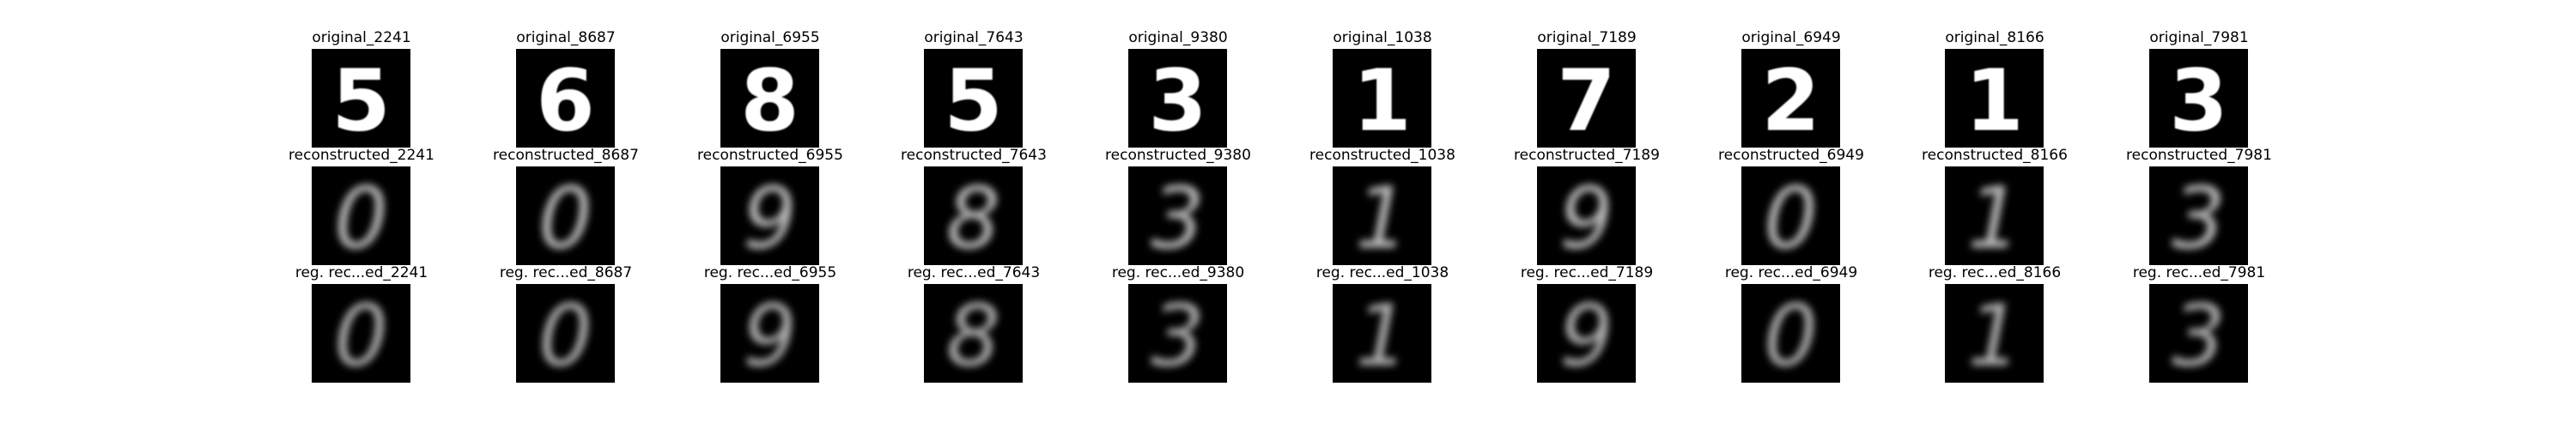 The width and height of the screenshot is (2576, 429). Describe the element at coordinates (1382, 37) in the screenshot. I see `panel-title: original_1038` at that location.